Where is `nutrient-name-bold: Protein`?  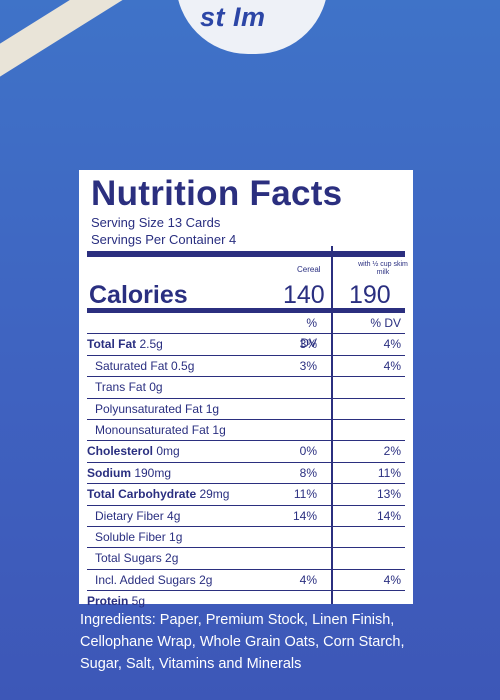 nutrient-name-bold: Protein is located at coordinates (108, 601).